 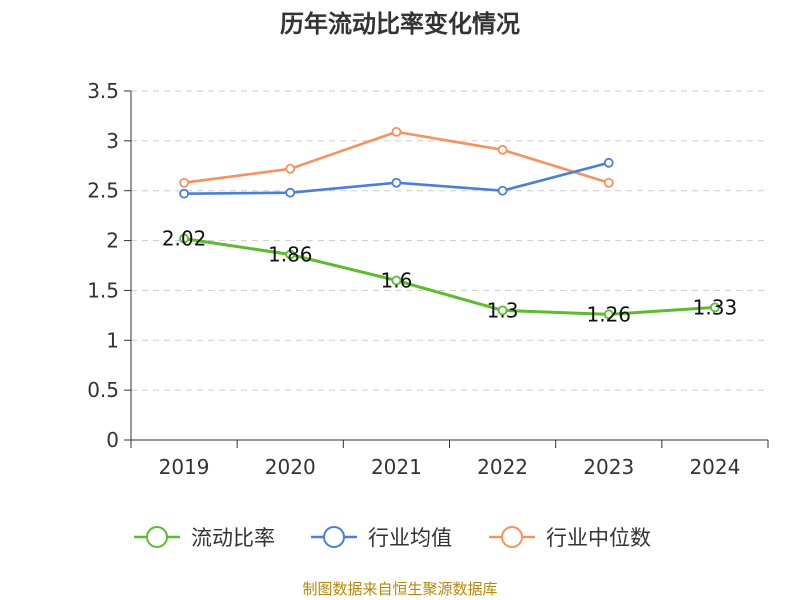 I want to click on data-label: 1.6, so click(x=397, y=280).